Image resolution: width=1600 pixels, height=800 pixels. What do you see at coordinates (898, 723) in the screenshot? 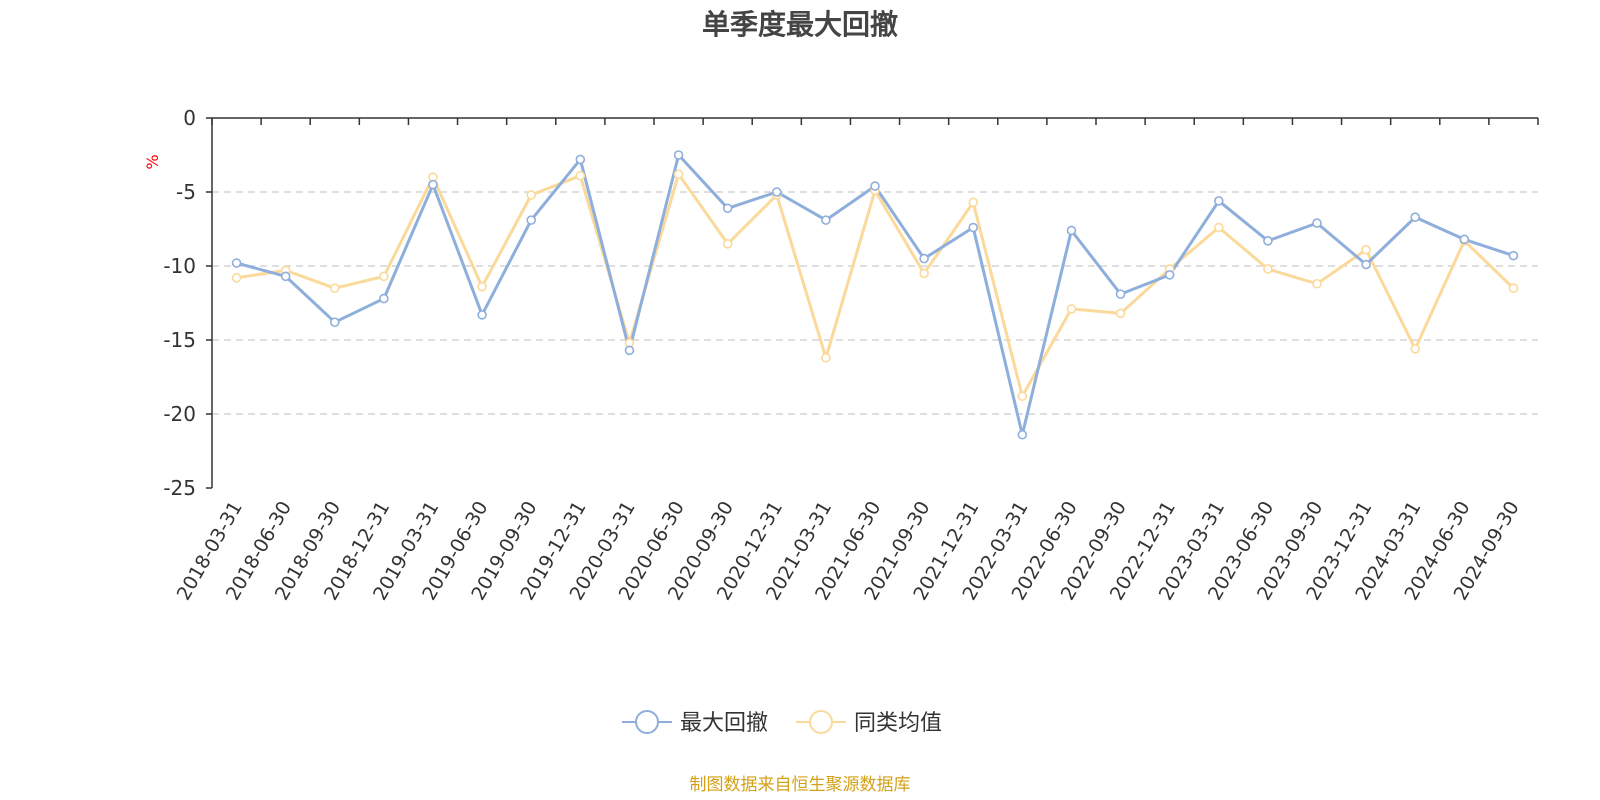
I see `legend-label-1: 同类均值` at bounding box center [898, 723].